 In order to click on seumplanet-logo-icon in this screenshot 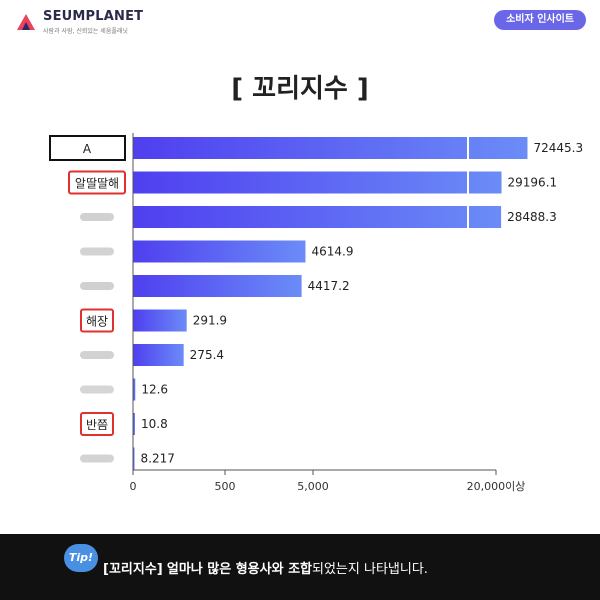, I will do `click(26, 22)`.